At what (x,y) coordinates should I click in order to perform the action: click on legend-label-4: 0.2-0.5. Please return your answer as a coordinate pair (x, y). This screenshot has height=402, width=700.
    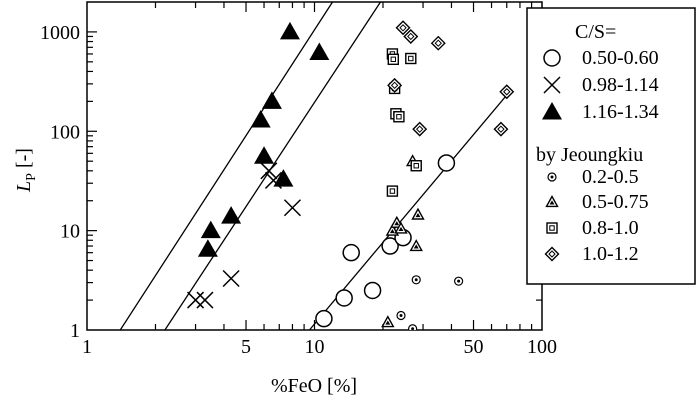
    Looking at the image, I should click on (610, 177).